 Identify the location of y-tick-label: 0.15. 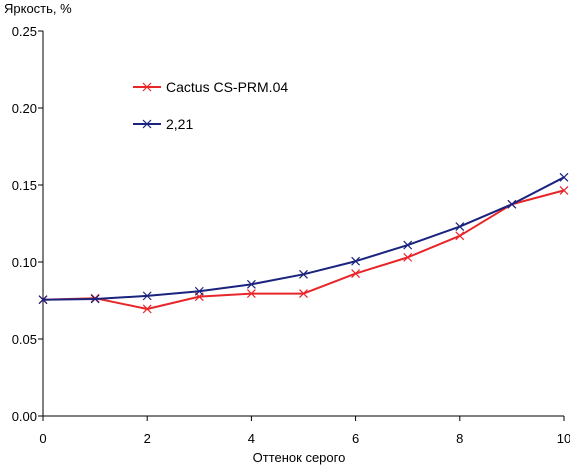
(24, 185).